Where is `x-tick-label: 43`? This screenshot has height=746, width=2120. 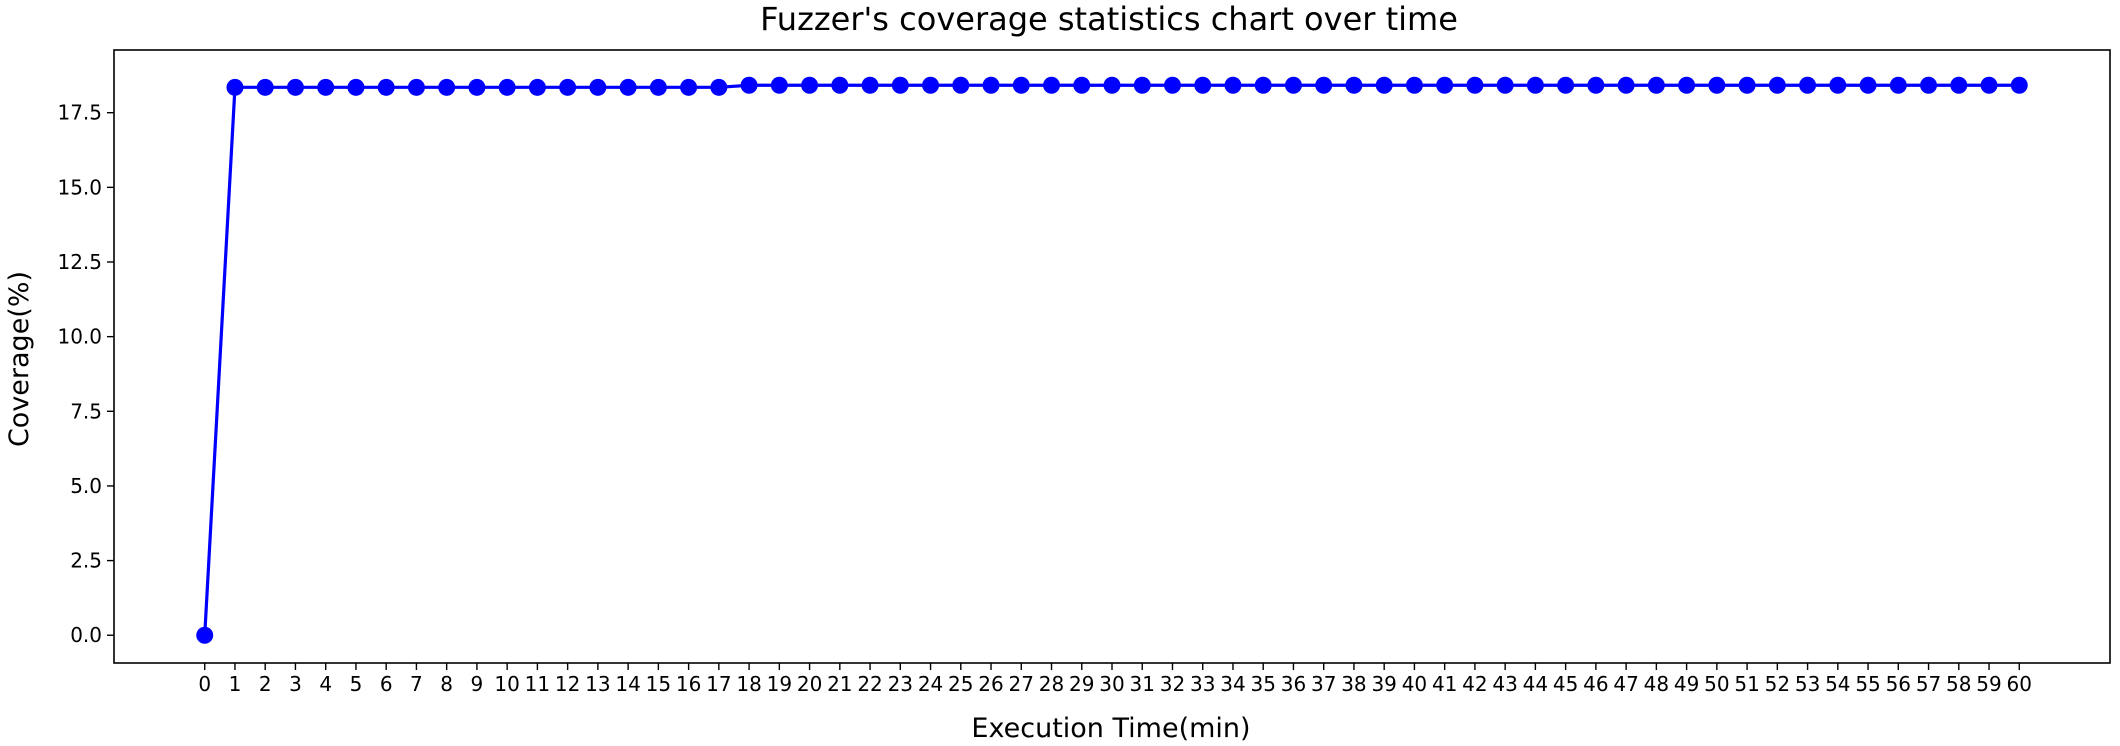 x-tick-label: 43 is located at coordinates (1504, 684).